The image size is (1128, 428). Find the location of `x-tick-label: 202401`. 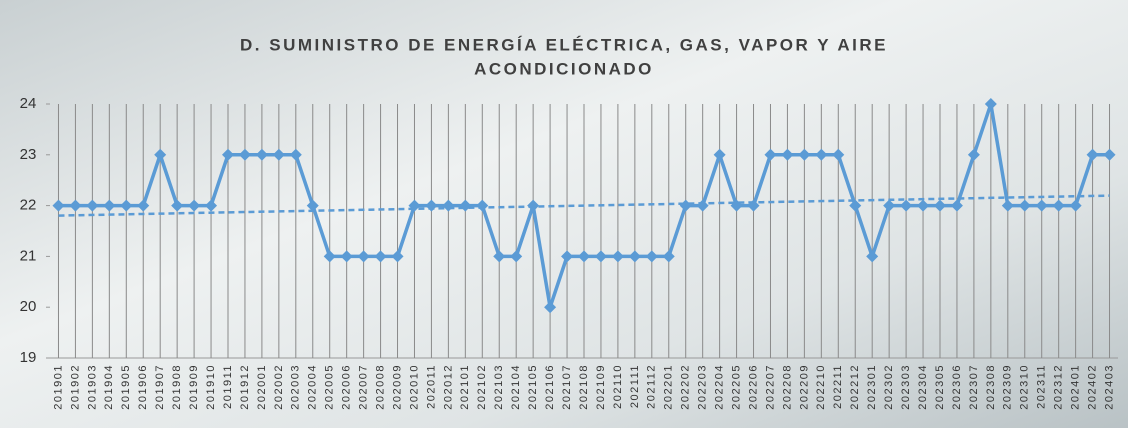

x-tick-label: 202401 is located at coordinates (1076, 387).